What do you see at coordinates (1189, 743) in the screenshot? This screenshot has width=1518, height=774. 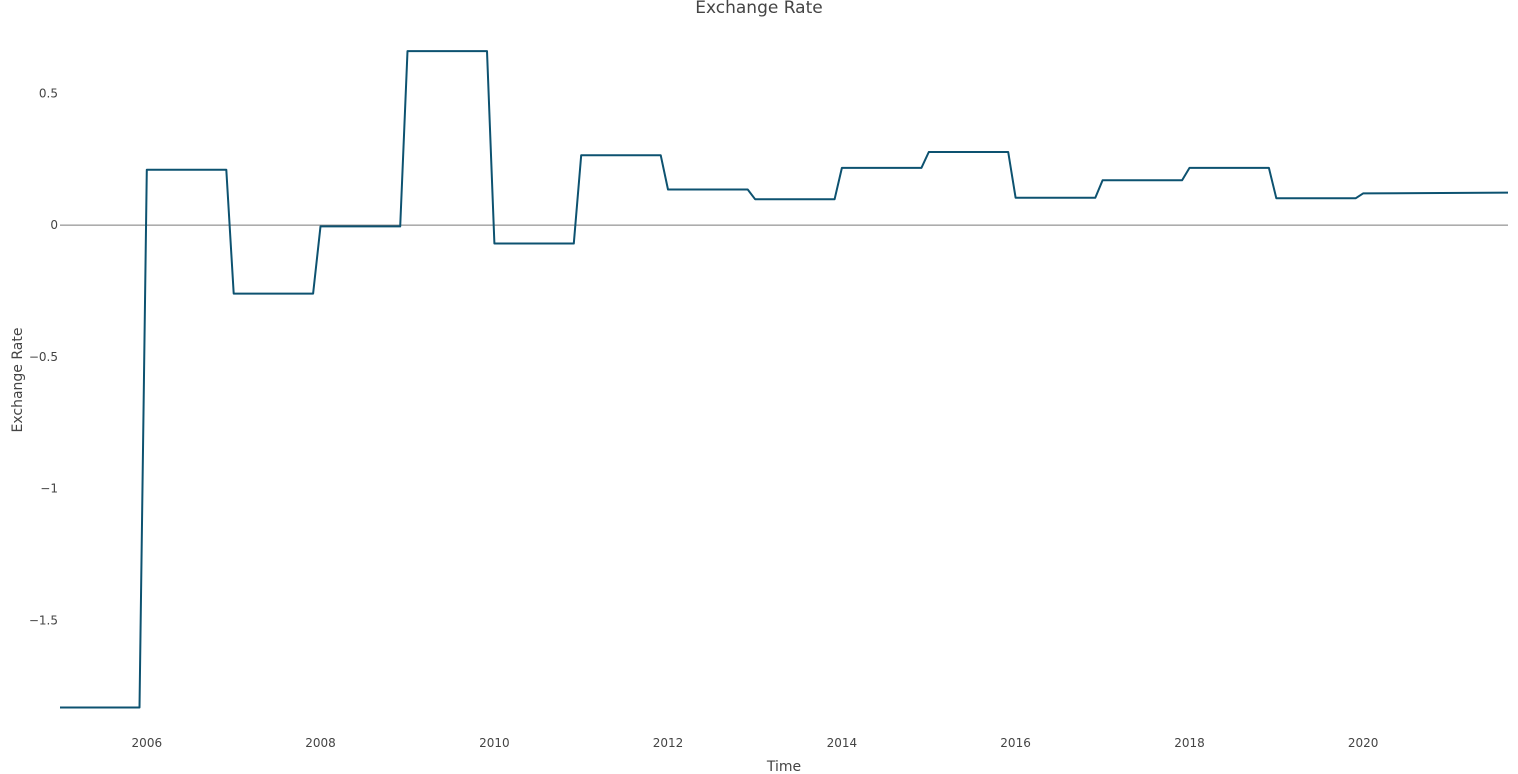 I see `x-tick-label: 2018` at bounding box center [1189, 743].